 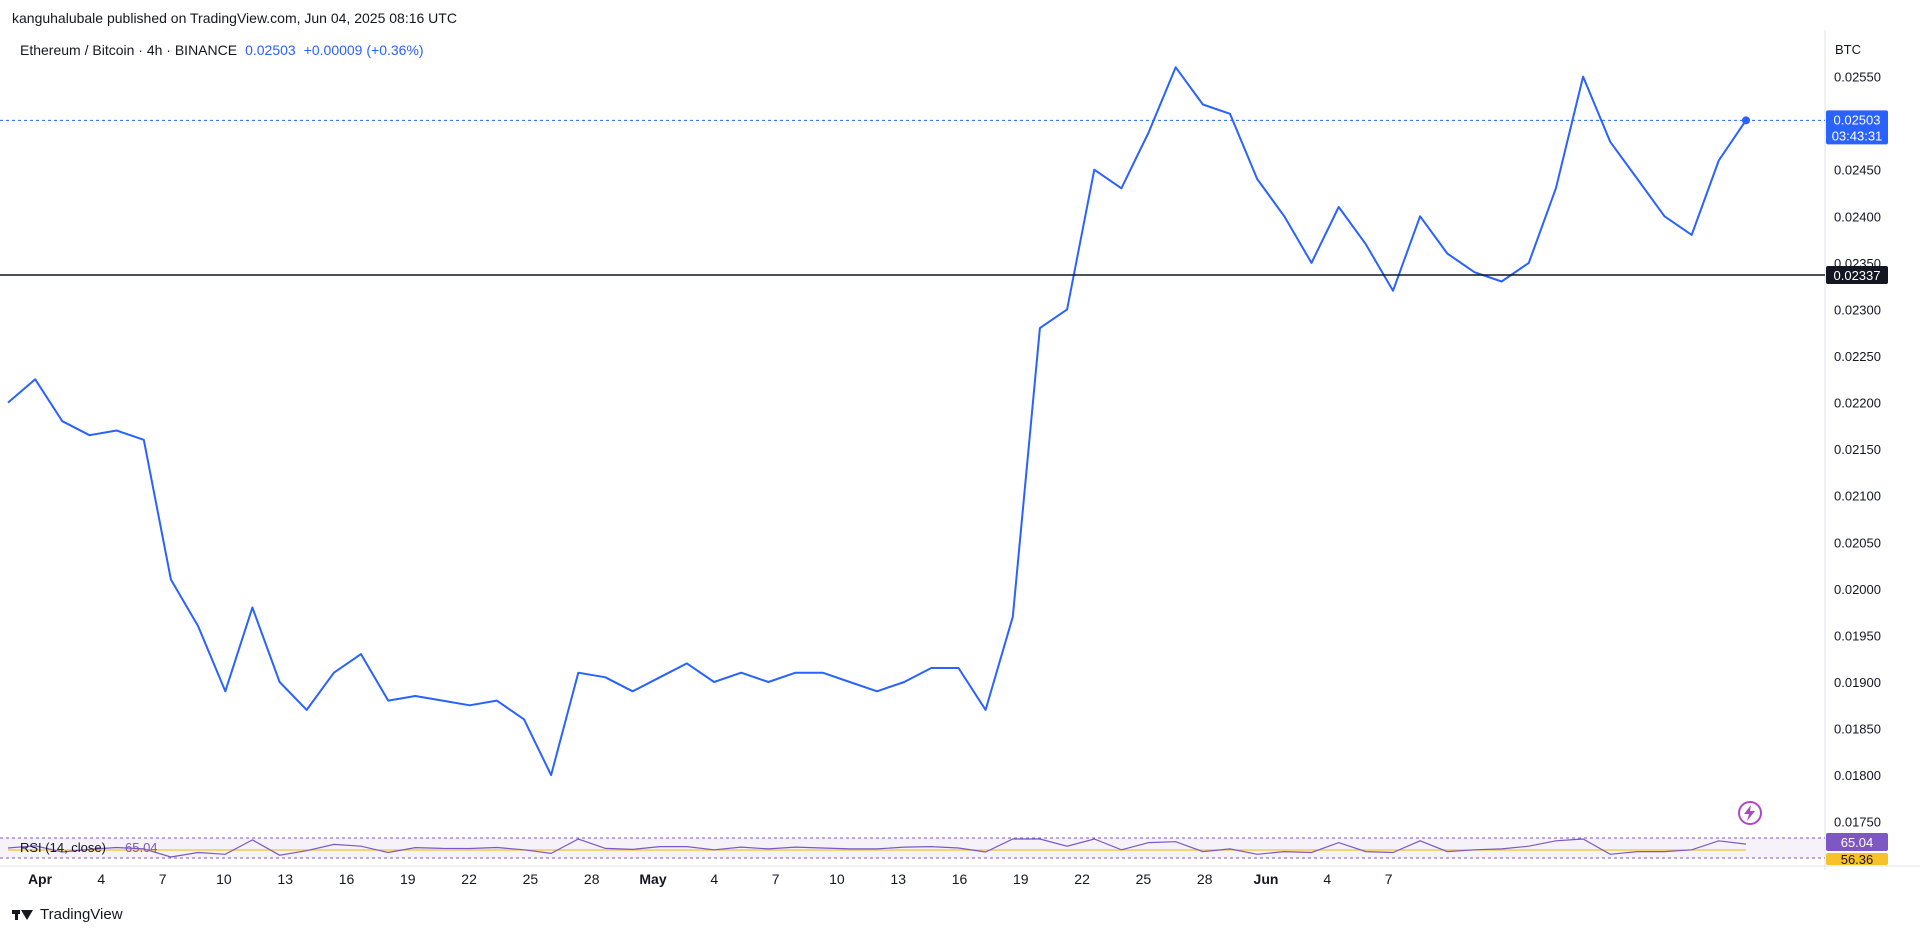 What do you see at coordinates (23, 915) in the screenshot?
I see `tradingview-logo-icon` at bounding box center [23, 915].